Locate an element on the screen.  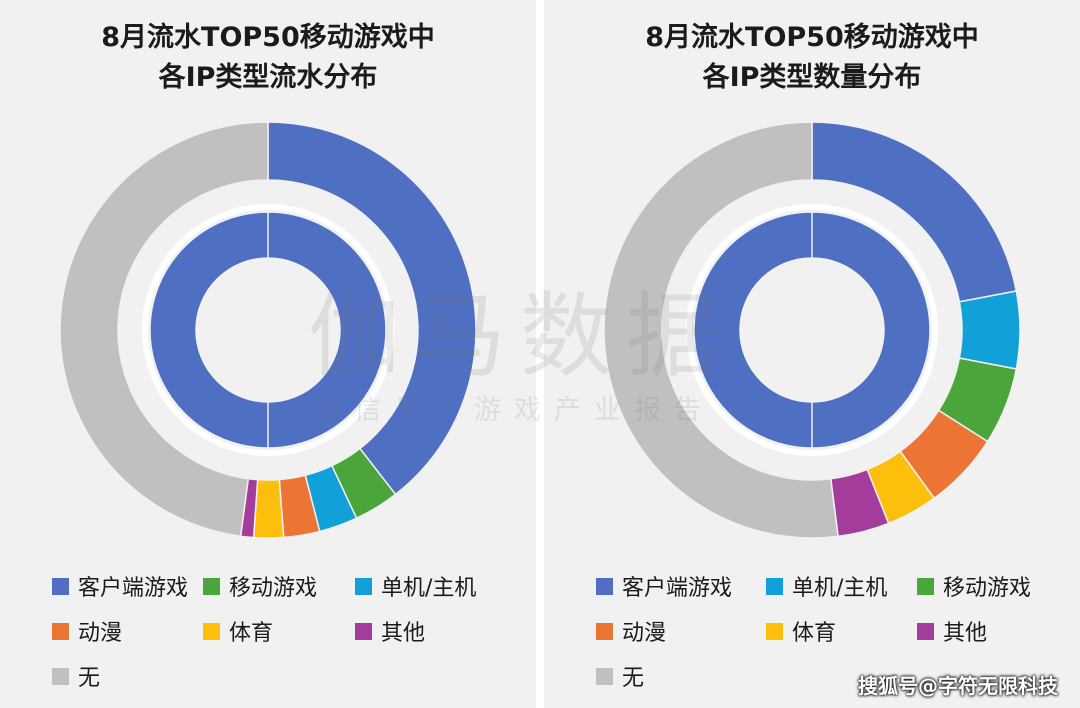
outer-ring-slice-console-game is located at coordinates (989, 330).